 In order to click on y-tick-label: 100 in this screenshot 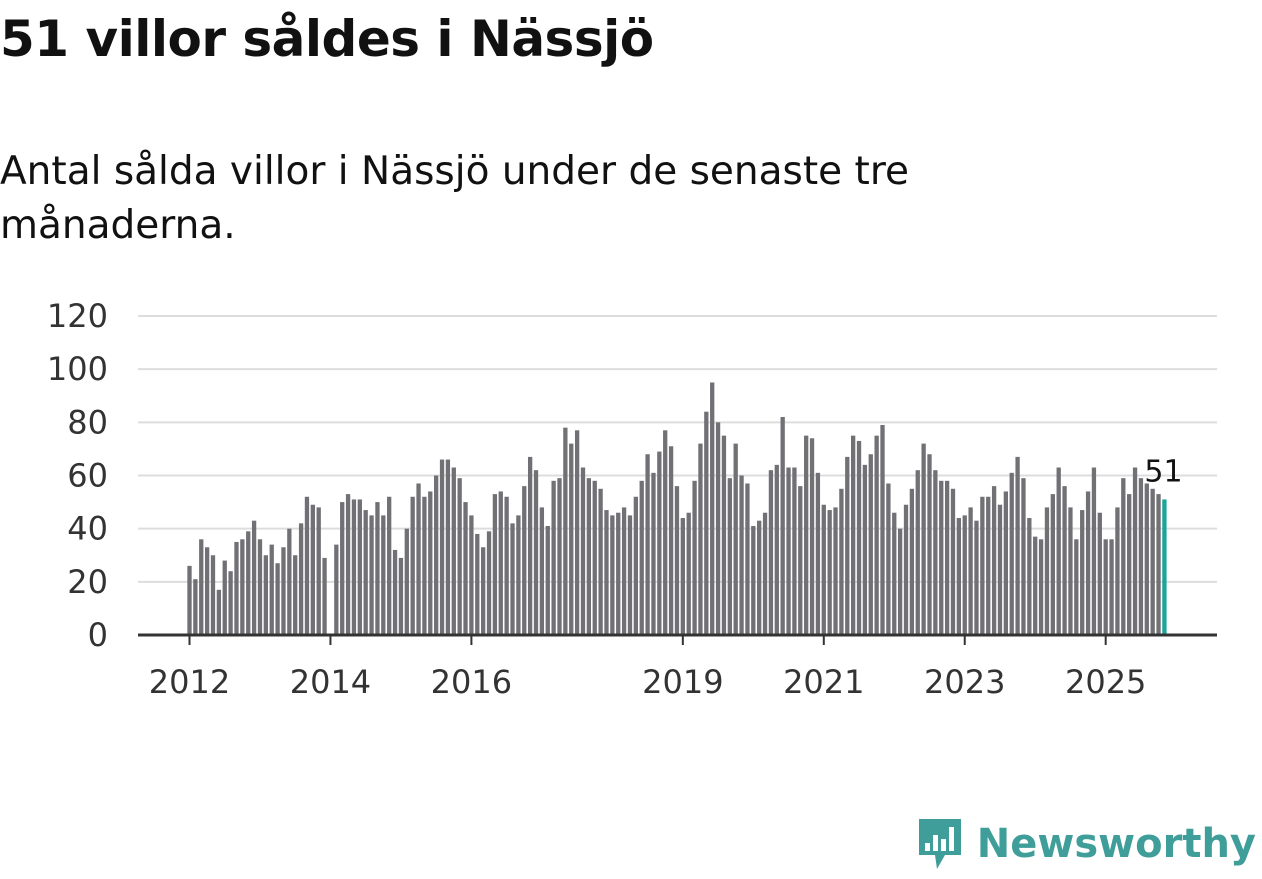, I will do `click(77, 369)`.